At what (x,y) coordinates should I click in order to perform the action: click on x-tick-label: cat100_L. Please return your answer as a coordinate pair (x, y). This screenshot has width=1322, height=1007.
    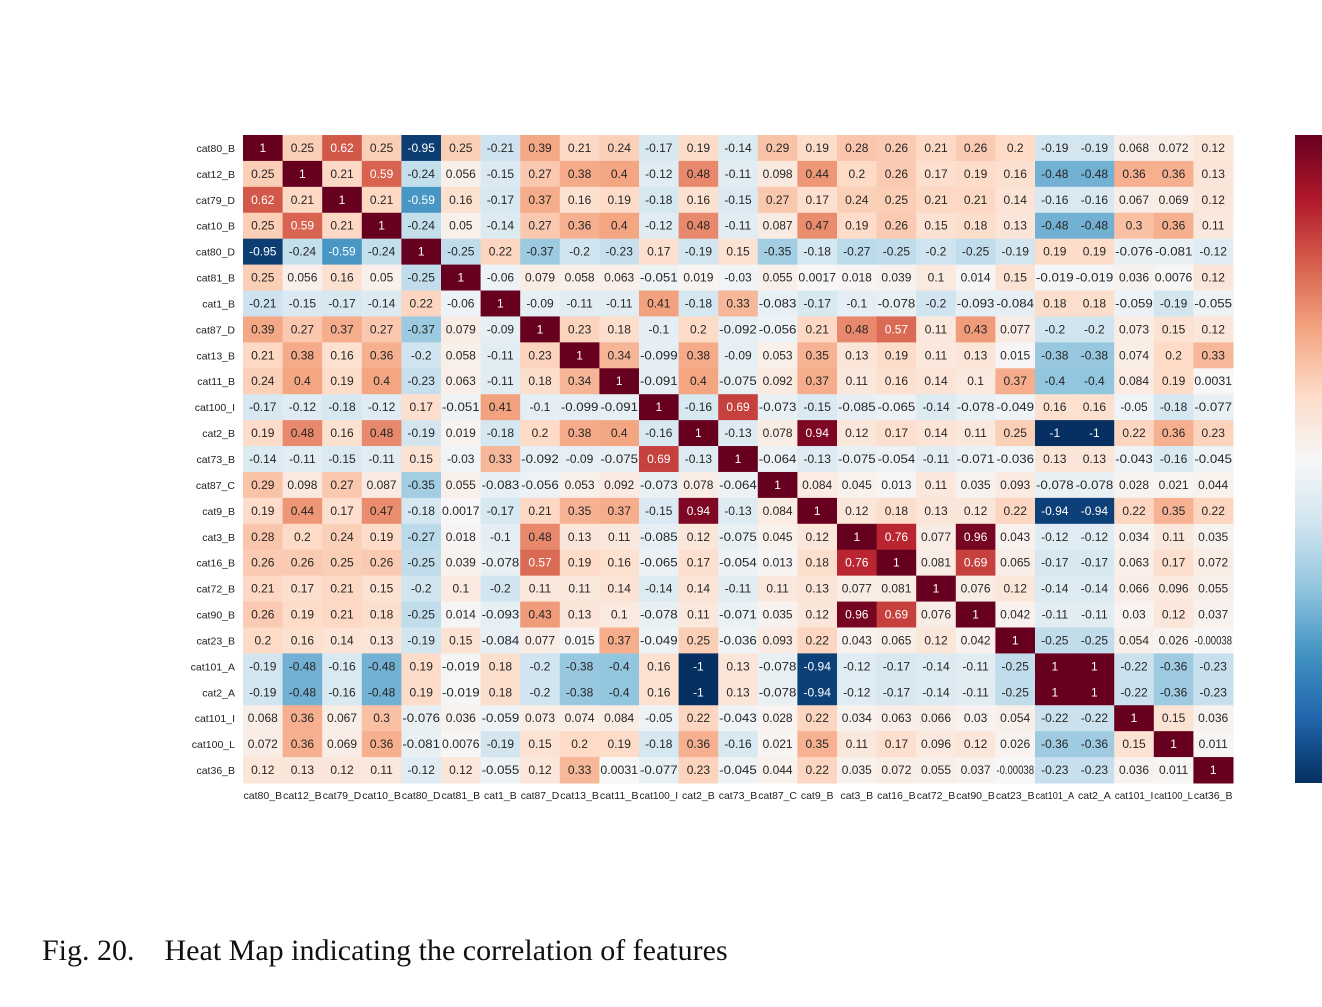
    Looking at the image, I should click on (1173, 796).